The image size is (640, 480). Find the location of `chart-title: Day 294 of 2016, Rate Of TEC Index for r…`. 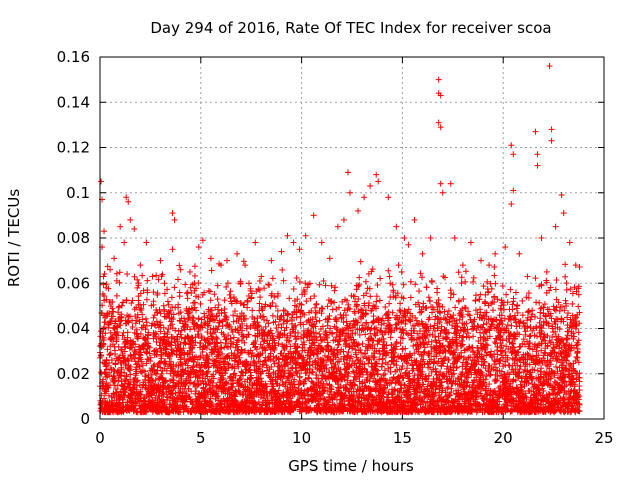

chart-title: Day 294 of 2016, Rate Of TEC Index for r… is located at coordinates (350, 28).